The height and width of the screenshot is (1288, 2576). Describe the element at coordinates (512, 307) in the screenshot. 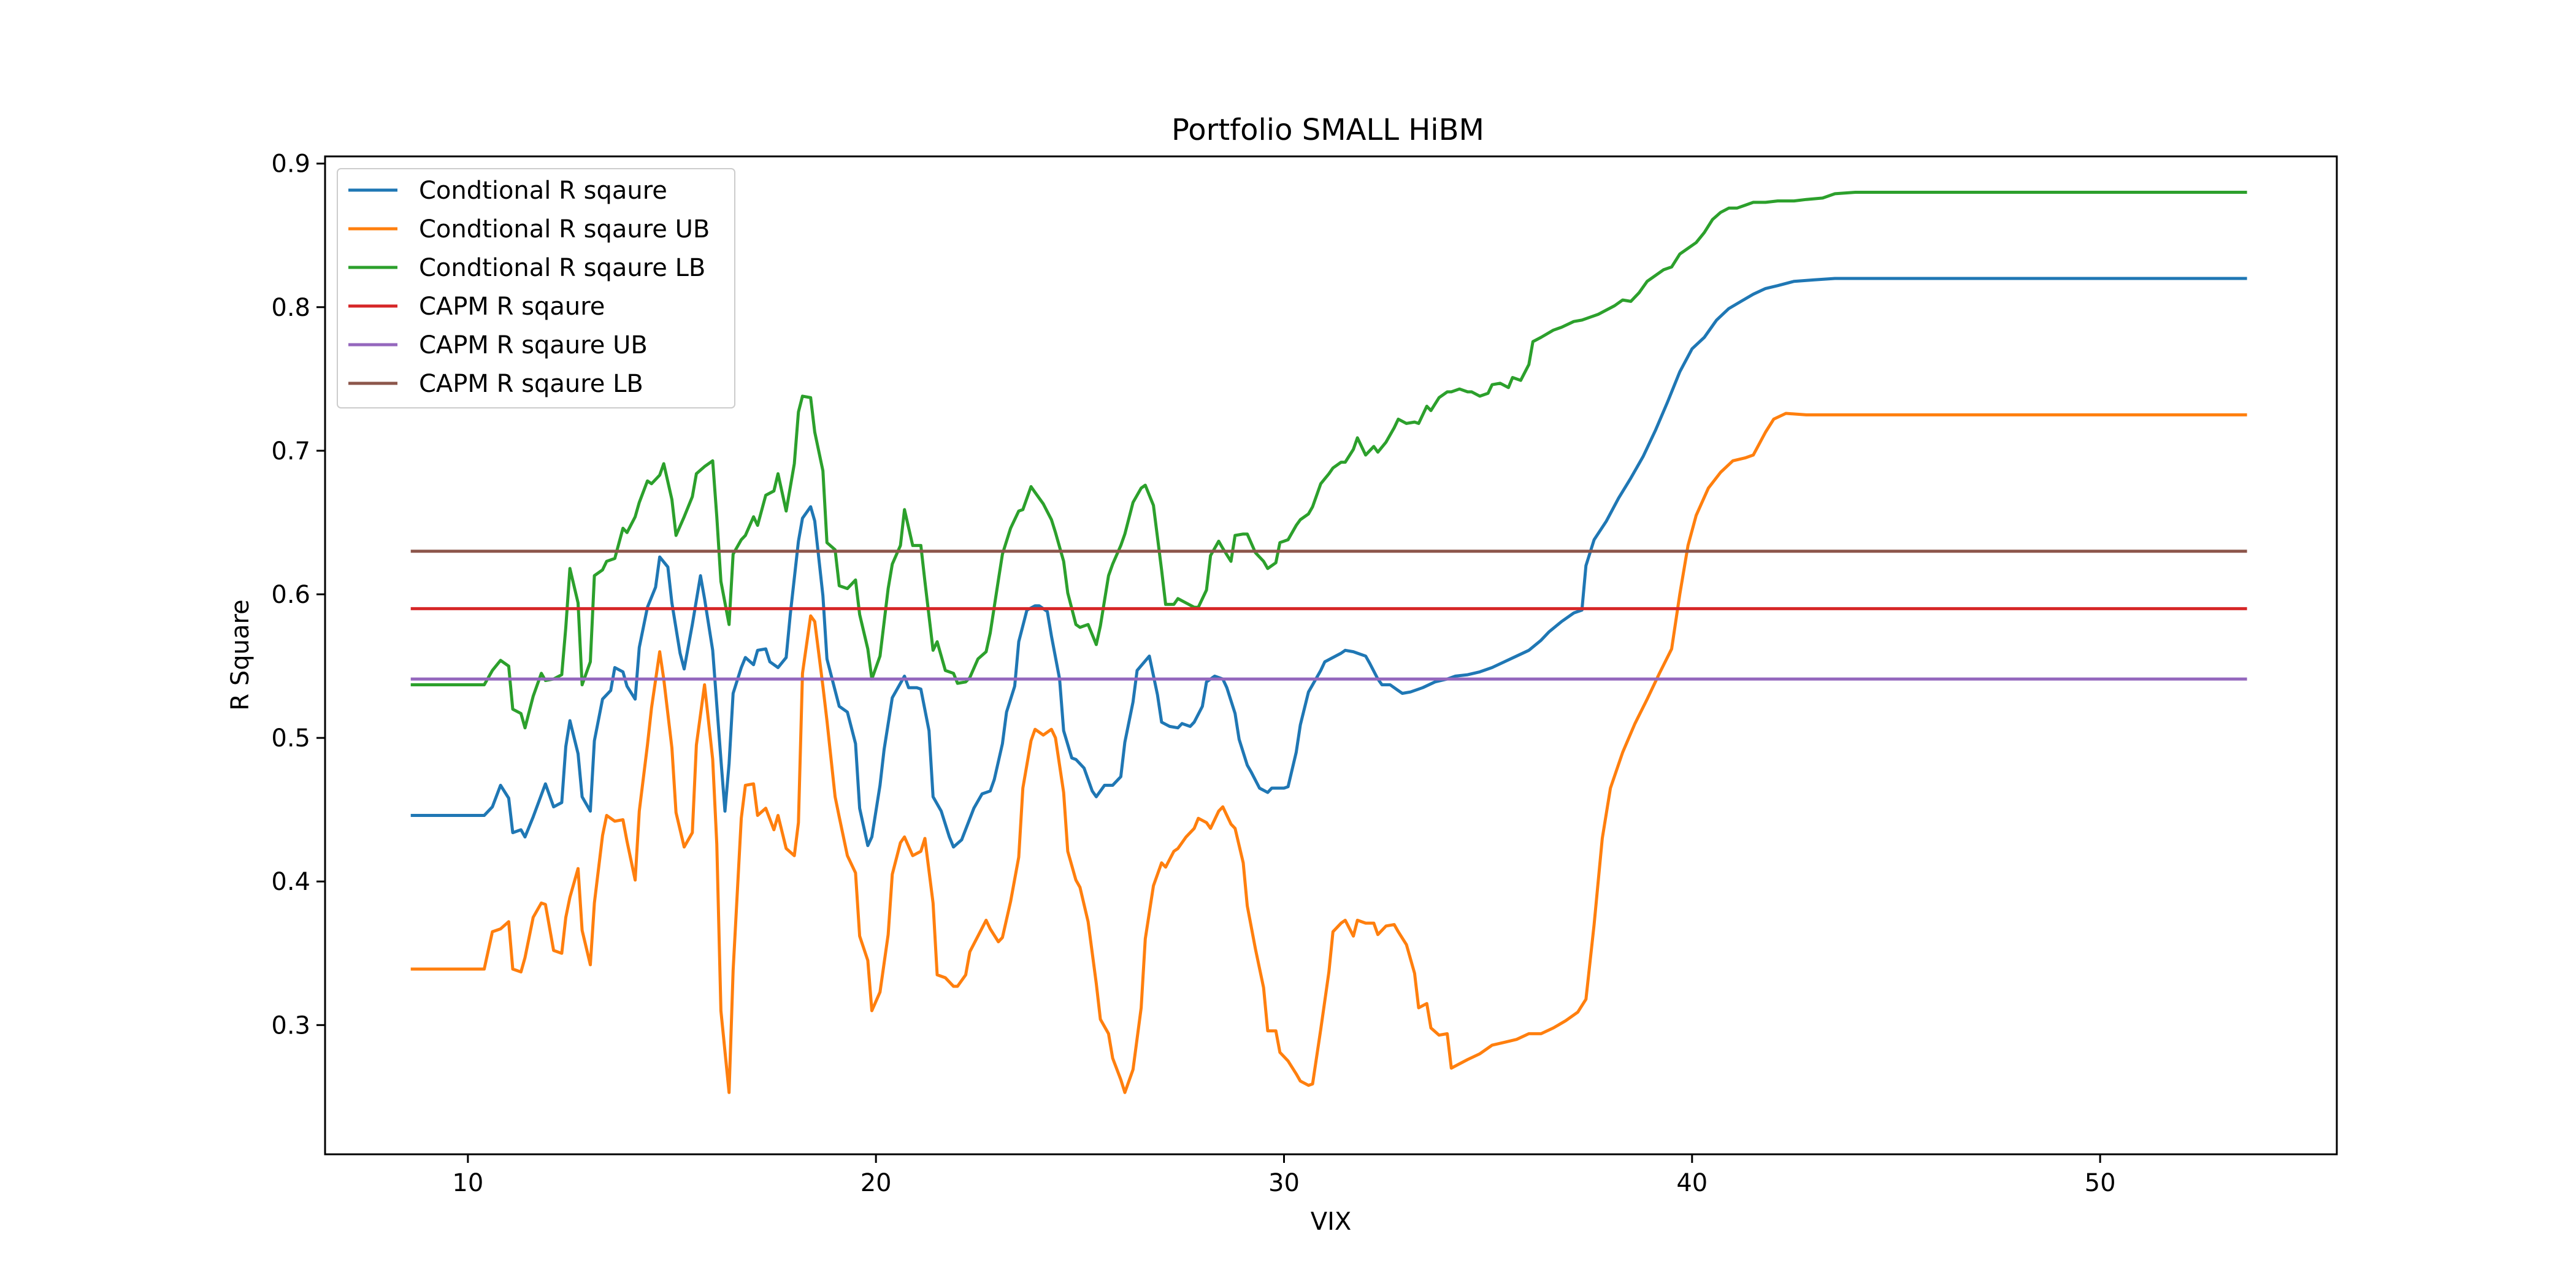

I see `legend-entry-label: CAPM R sqaure` at that location.